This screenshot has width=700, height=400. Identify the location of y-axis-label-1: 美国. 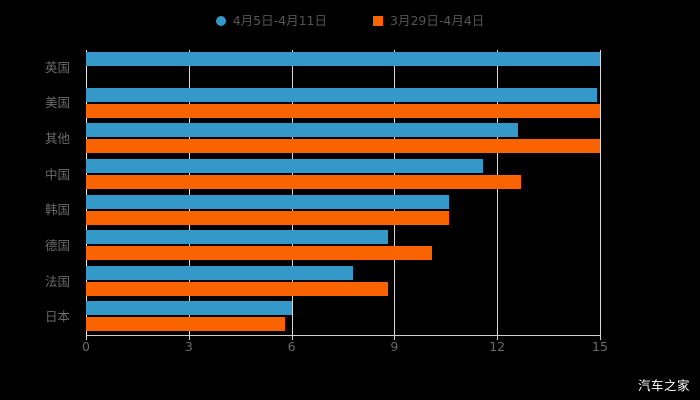
(57, 103).